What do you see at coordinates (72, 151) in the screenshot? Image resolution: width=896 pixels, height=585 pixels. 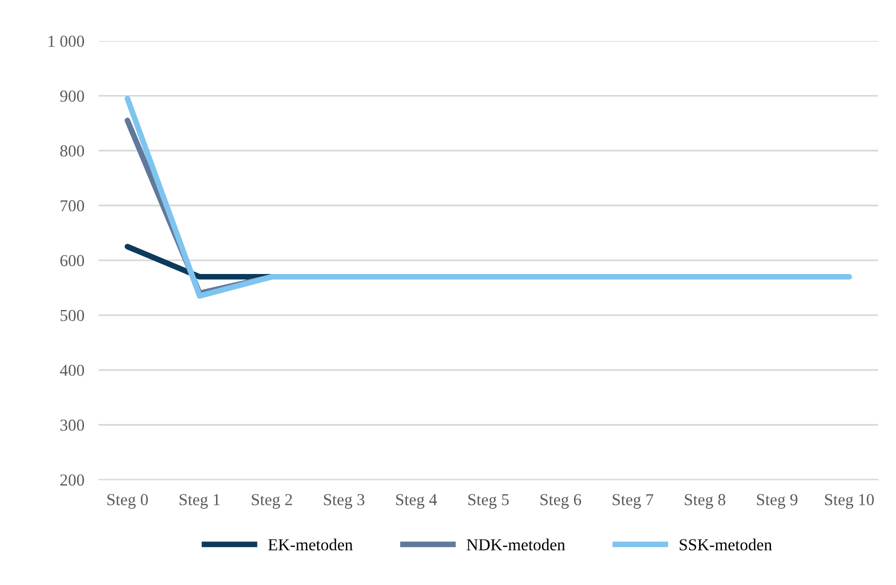 I see `y-tick-label: 800` at bounding box center [72, 151].